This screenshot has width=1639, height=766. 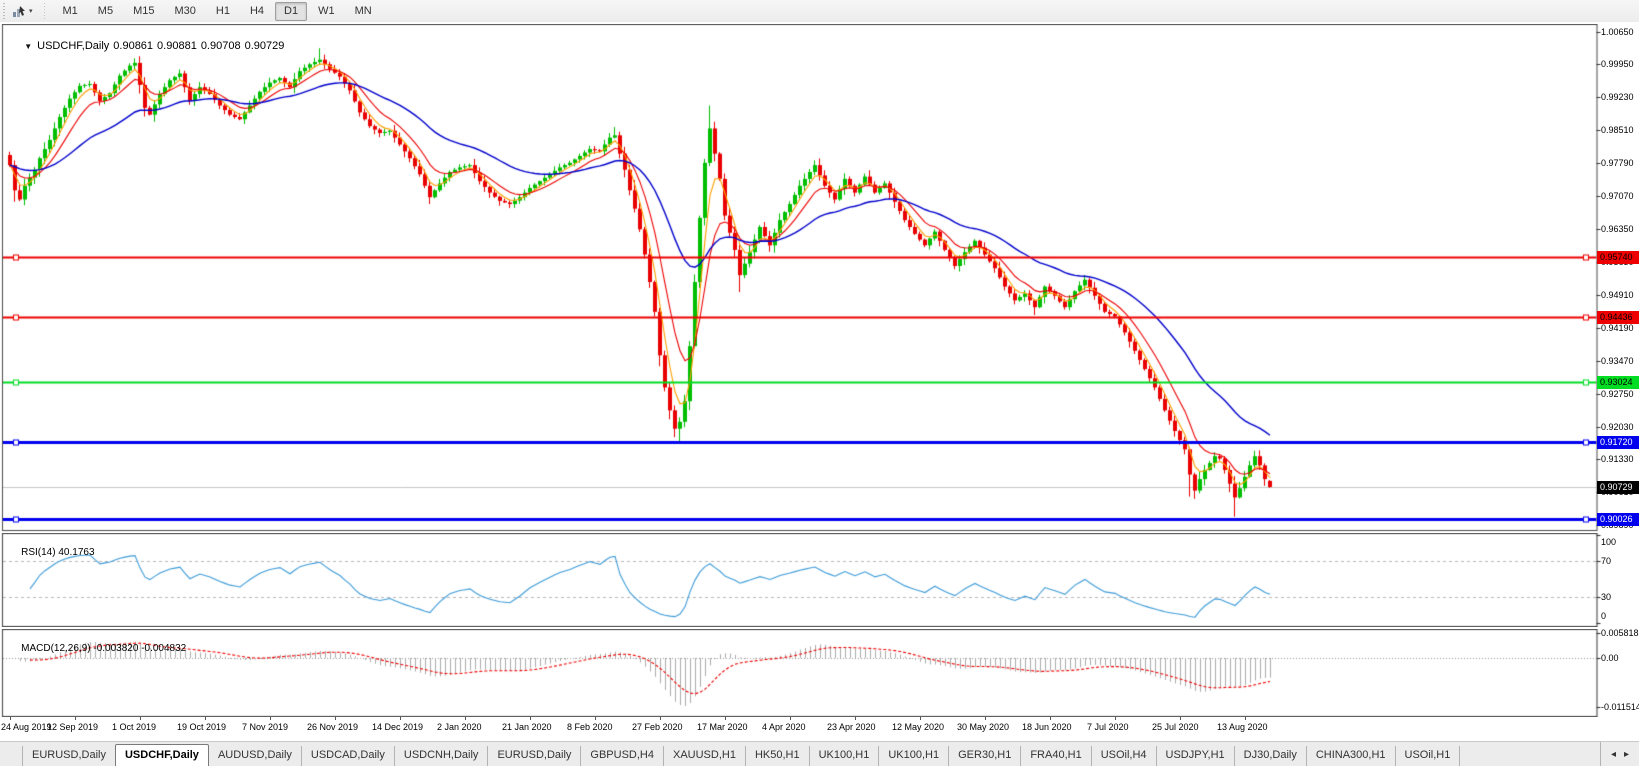 What do you see at coordinates (326, 11) in the screenshot?
I see `timeframe-button-W1: W1` at bounding box center [326, 11].